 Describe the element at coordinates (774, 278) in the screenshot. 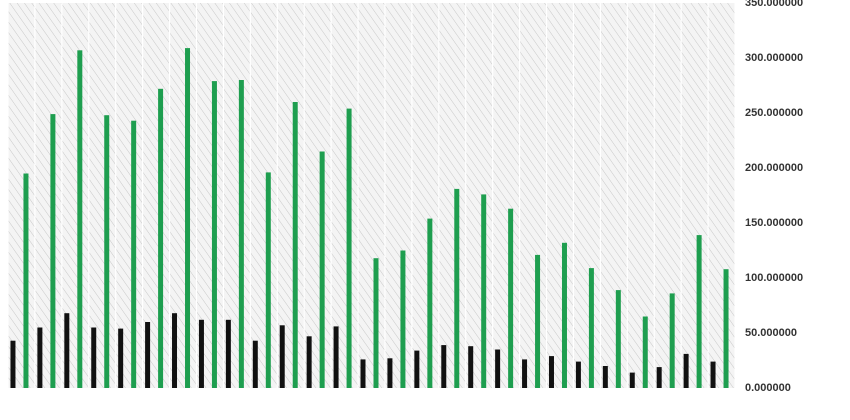

I see `y-tick-label: 100.000000` at that location.